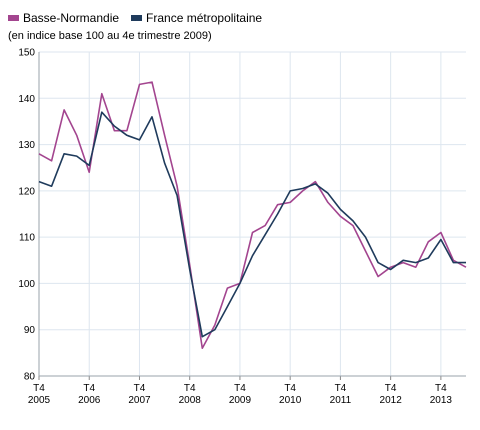 The height and width of the screenshot is (430, 480). Describe the element at coordinates (26, 284) in the screenshot. I see `y-tick-label: 100` at that location.